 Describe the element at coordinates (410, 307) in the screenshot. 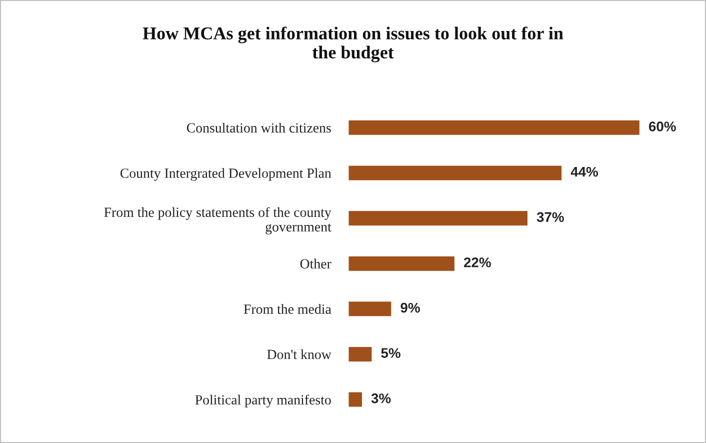

I see `data-label: 9%` at that location.